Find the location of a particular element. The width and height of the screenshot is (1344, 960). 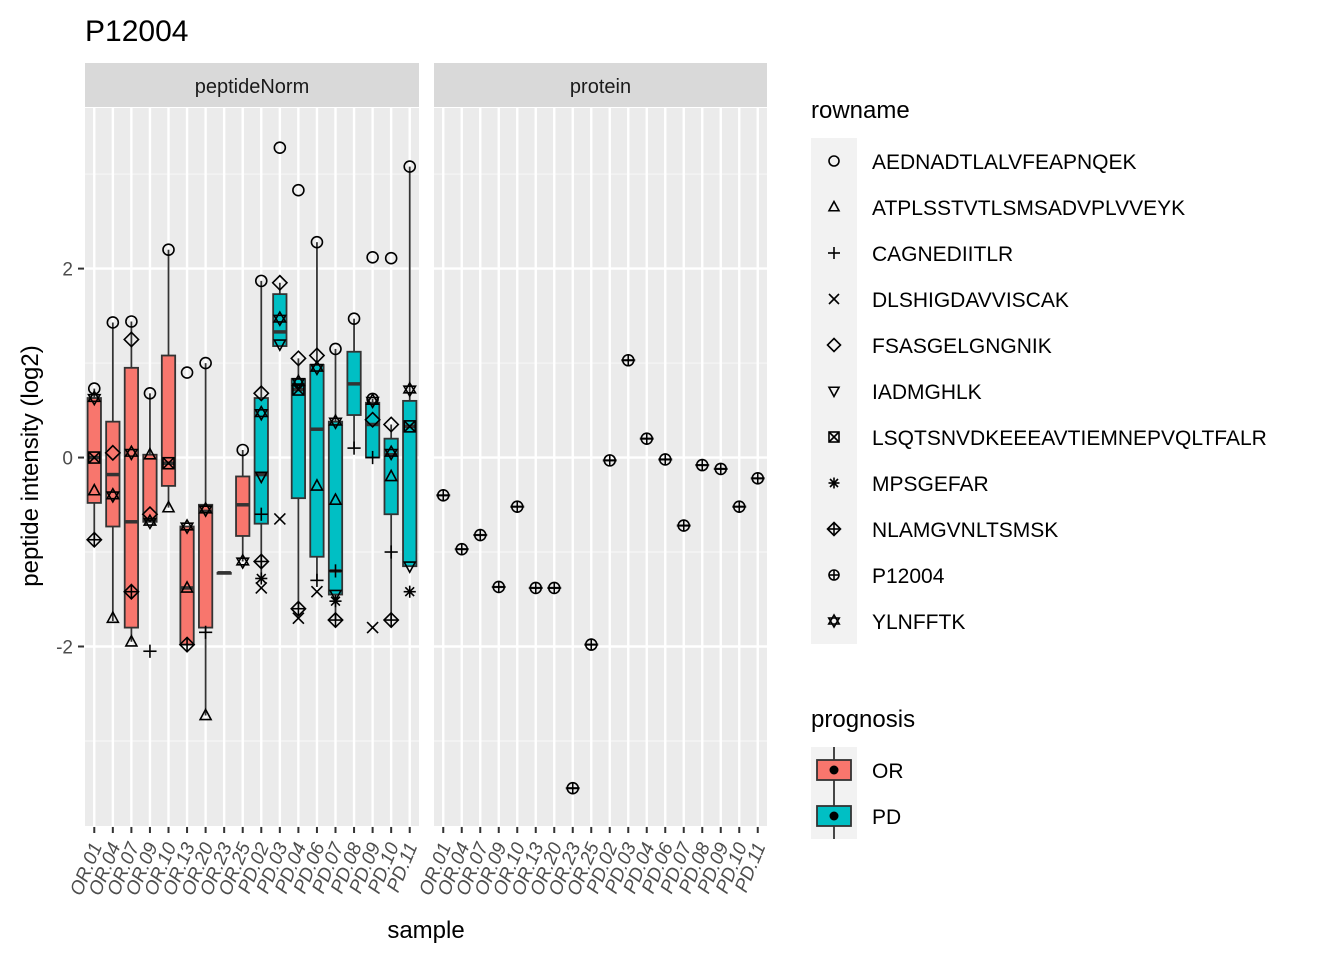

legend-rowname-label: NLAMGVNLTSMSK is located at coordinates (965, 530).